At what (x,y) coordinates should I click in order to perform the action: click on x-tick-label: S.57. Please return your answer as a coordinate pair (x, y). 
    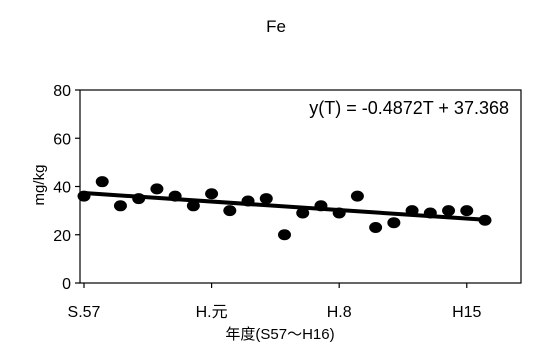
    Looking at the image, I should click on (84, 312).